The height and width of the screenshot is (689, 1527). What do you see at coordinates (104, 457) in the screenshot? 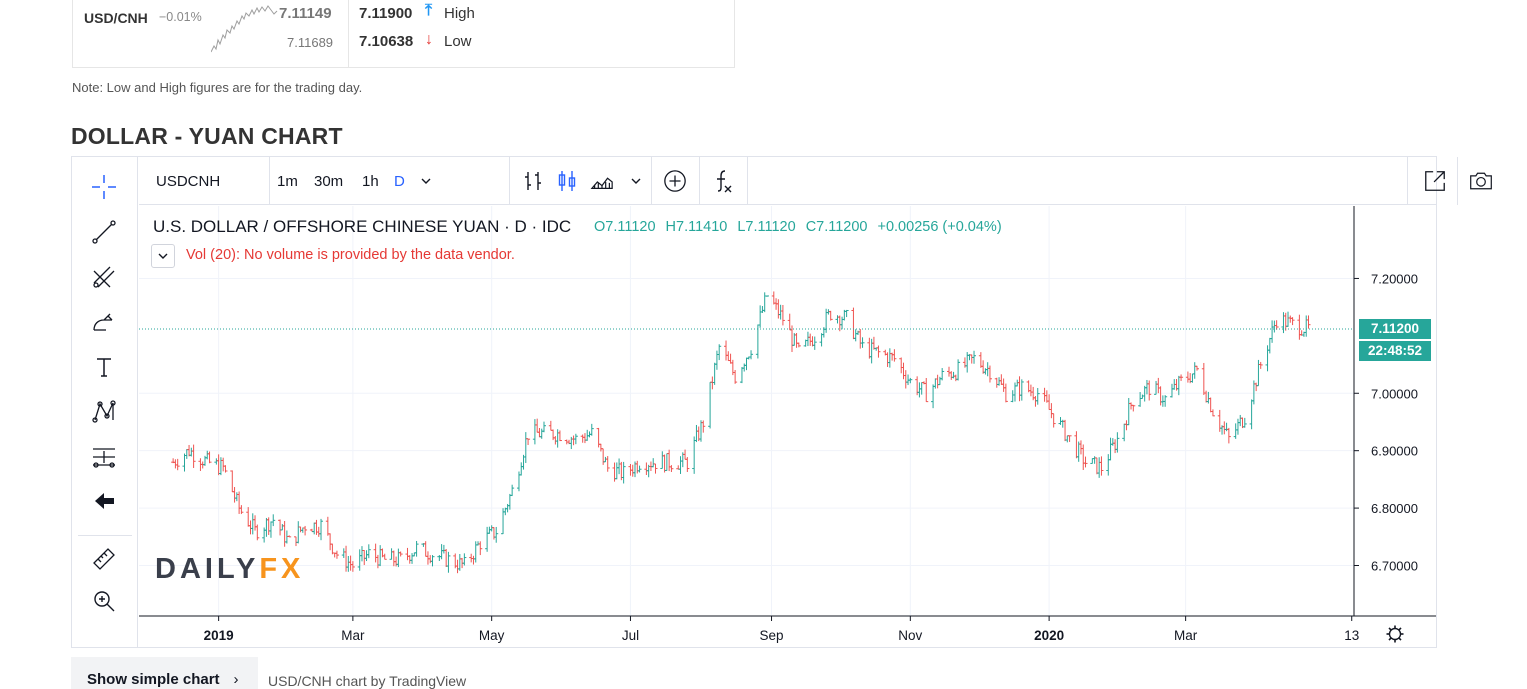
I see `projection-icon` at bounding box center [104, 457].